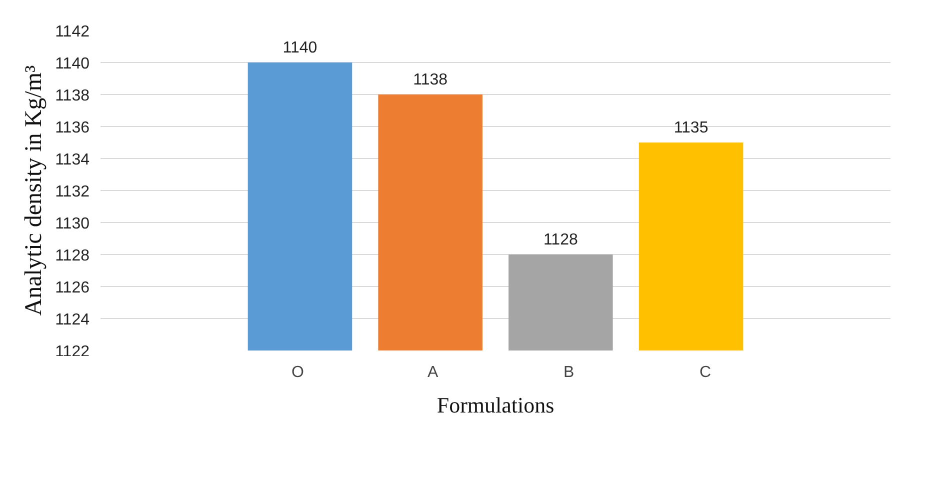 The image size is (936, 478). Describe the element at coordinates (72, 224) in the screenshot. I see `y-tick-label: 1130` at that location.